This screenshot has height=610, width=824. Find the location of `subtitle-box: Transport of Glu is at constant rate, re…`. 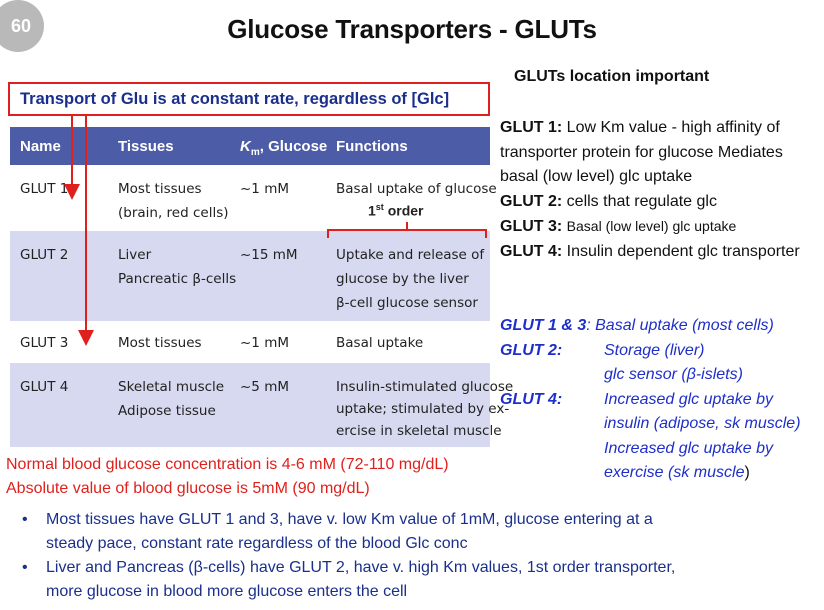

subtitle-box: Transport of Glu is at constant rate, re… is located at coordinates (249, 99).